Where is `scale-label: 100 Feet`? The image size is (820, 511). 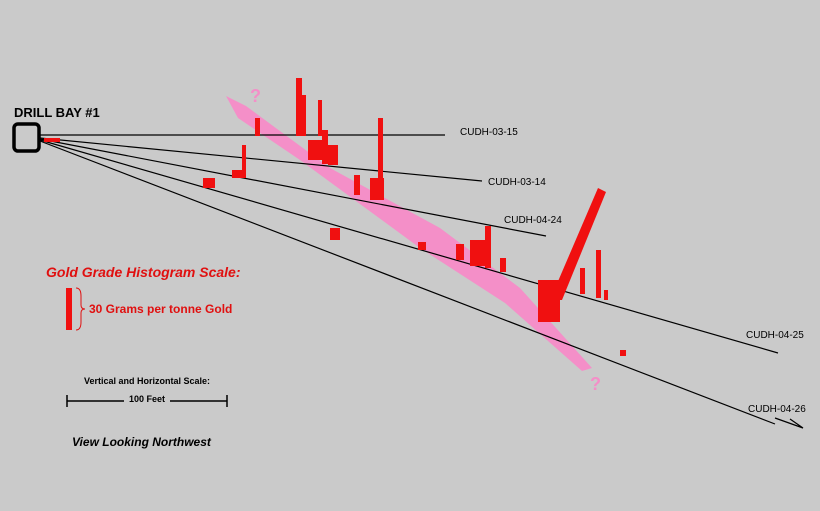 scale-label: 100 Feet is located at coordinates (147, 399).